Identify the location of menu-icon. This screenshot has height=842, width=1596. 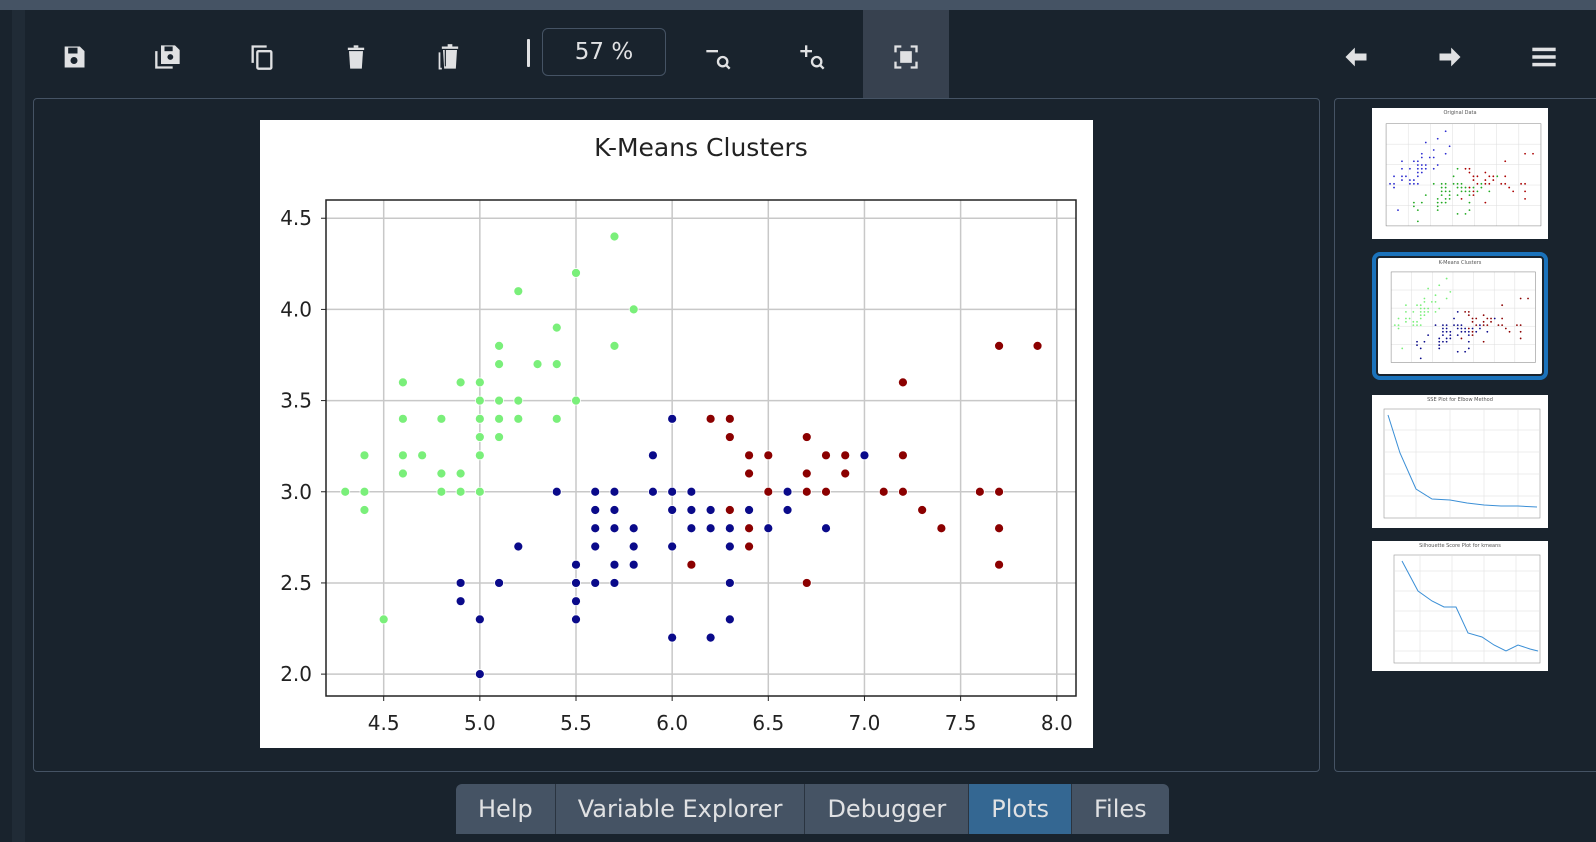
(1544, 57).